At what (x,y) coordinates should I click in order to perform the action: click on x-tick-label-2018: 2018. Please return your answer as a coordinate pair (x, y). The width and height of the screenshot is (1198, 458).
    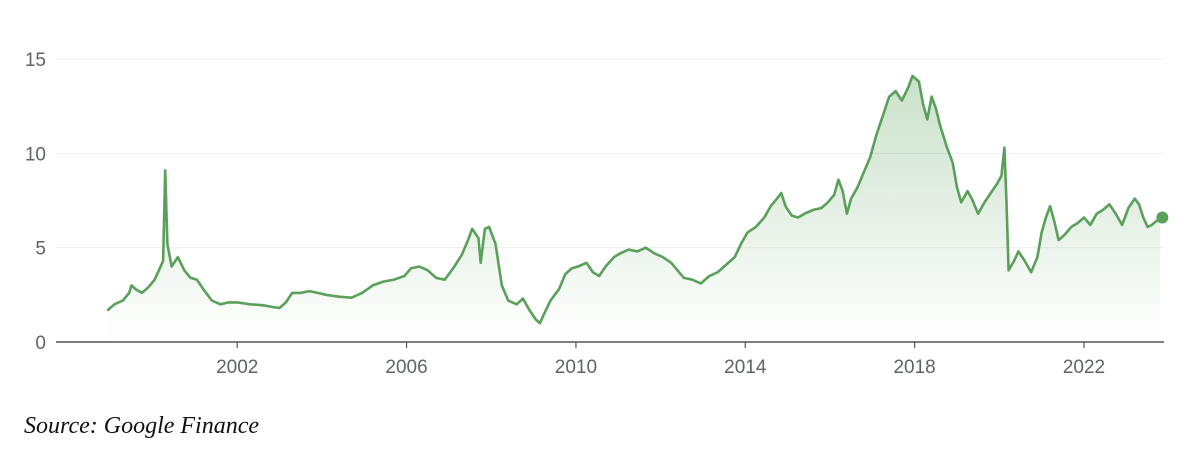
    Looking at the image, I should click on (914, 367).